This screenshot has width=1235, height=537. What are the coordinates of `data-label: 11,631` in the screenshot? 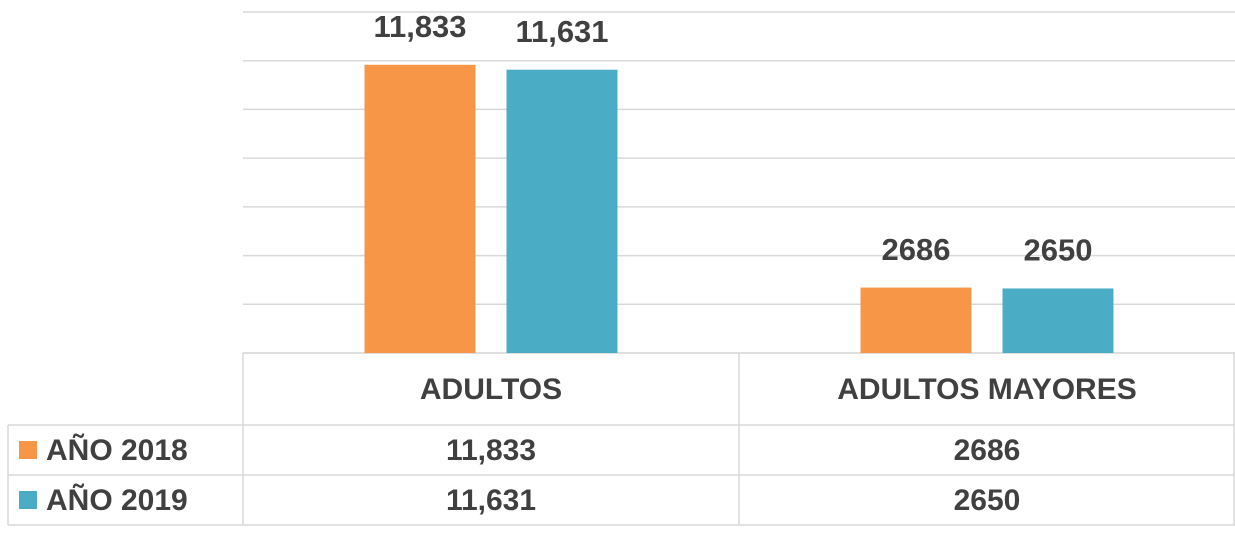 It's located at (561, 31).